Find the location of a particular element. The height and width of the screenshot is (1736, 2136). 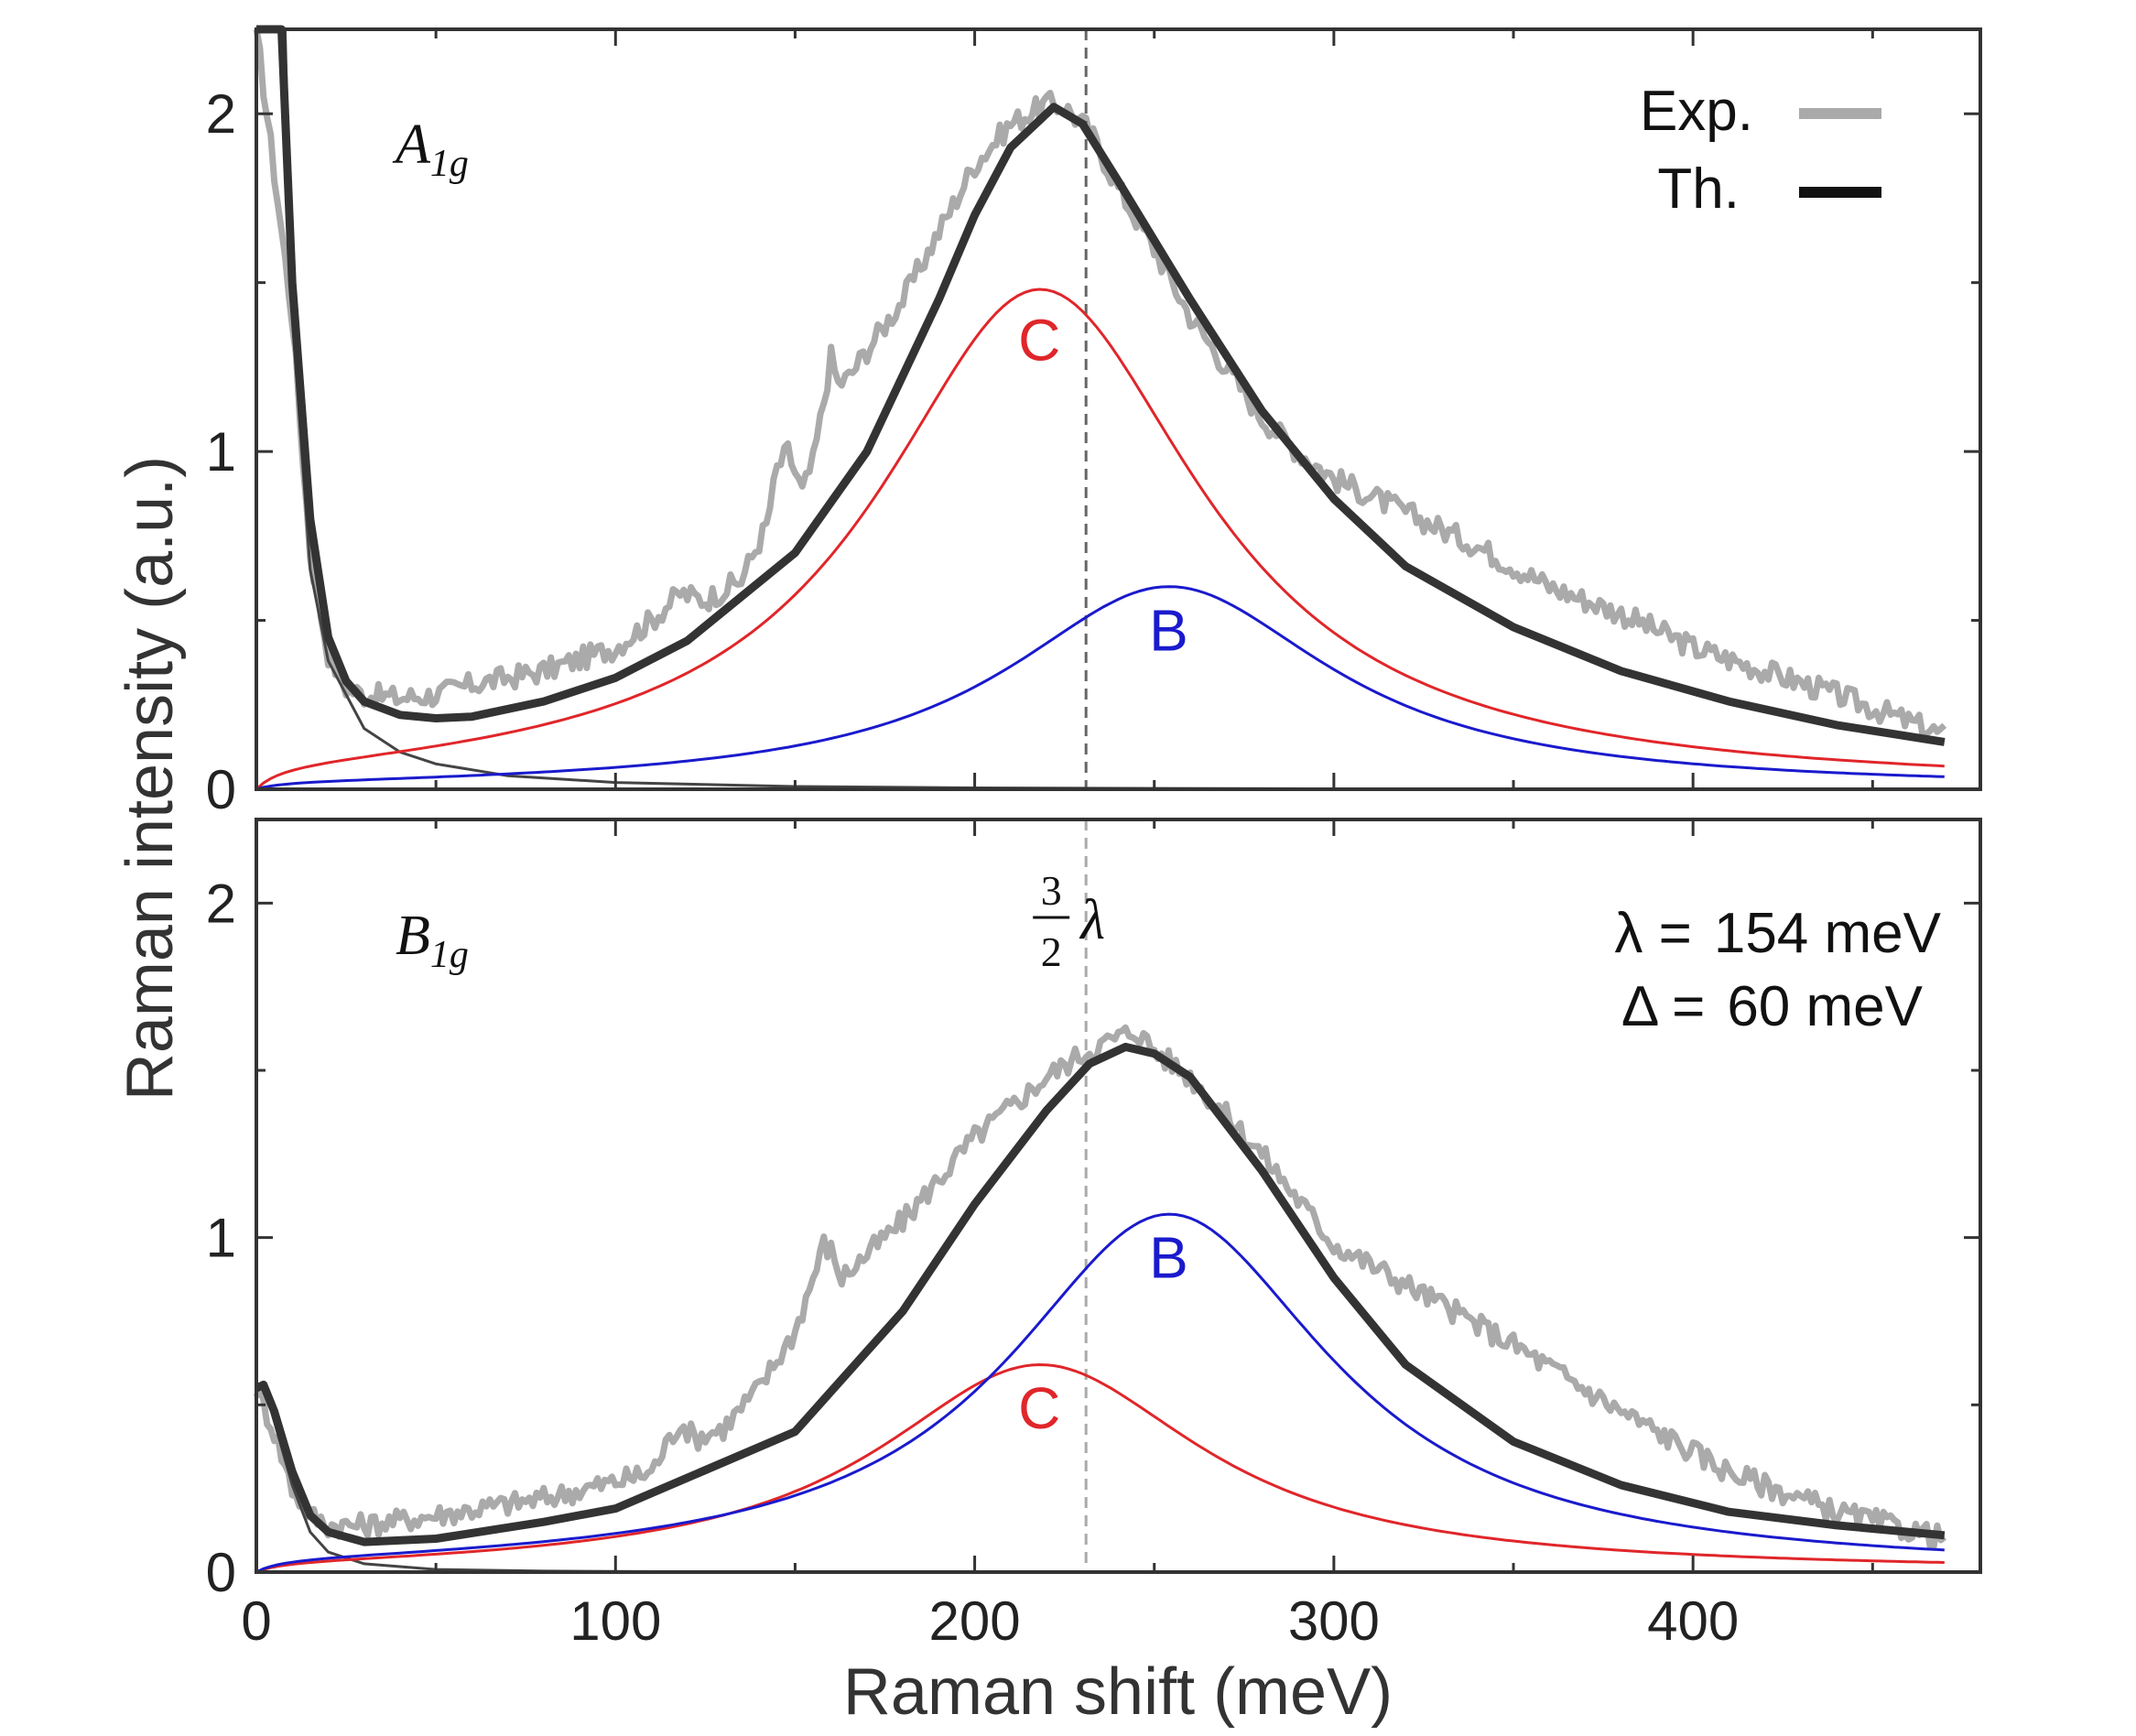

x-tick-label-300: 300 is located at coordinates (1334, 1621).